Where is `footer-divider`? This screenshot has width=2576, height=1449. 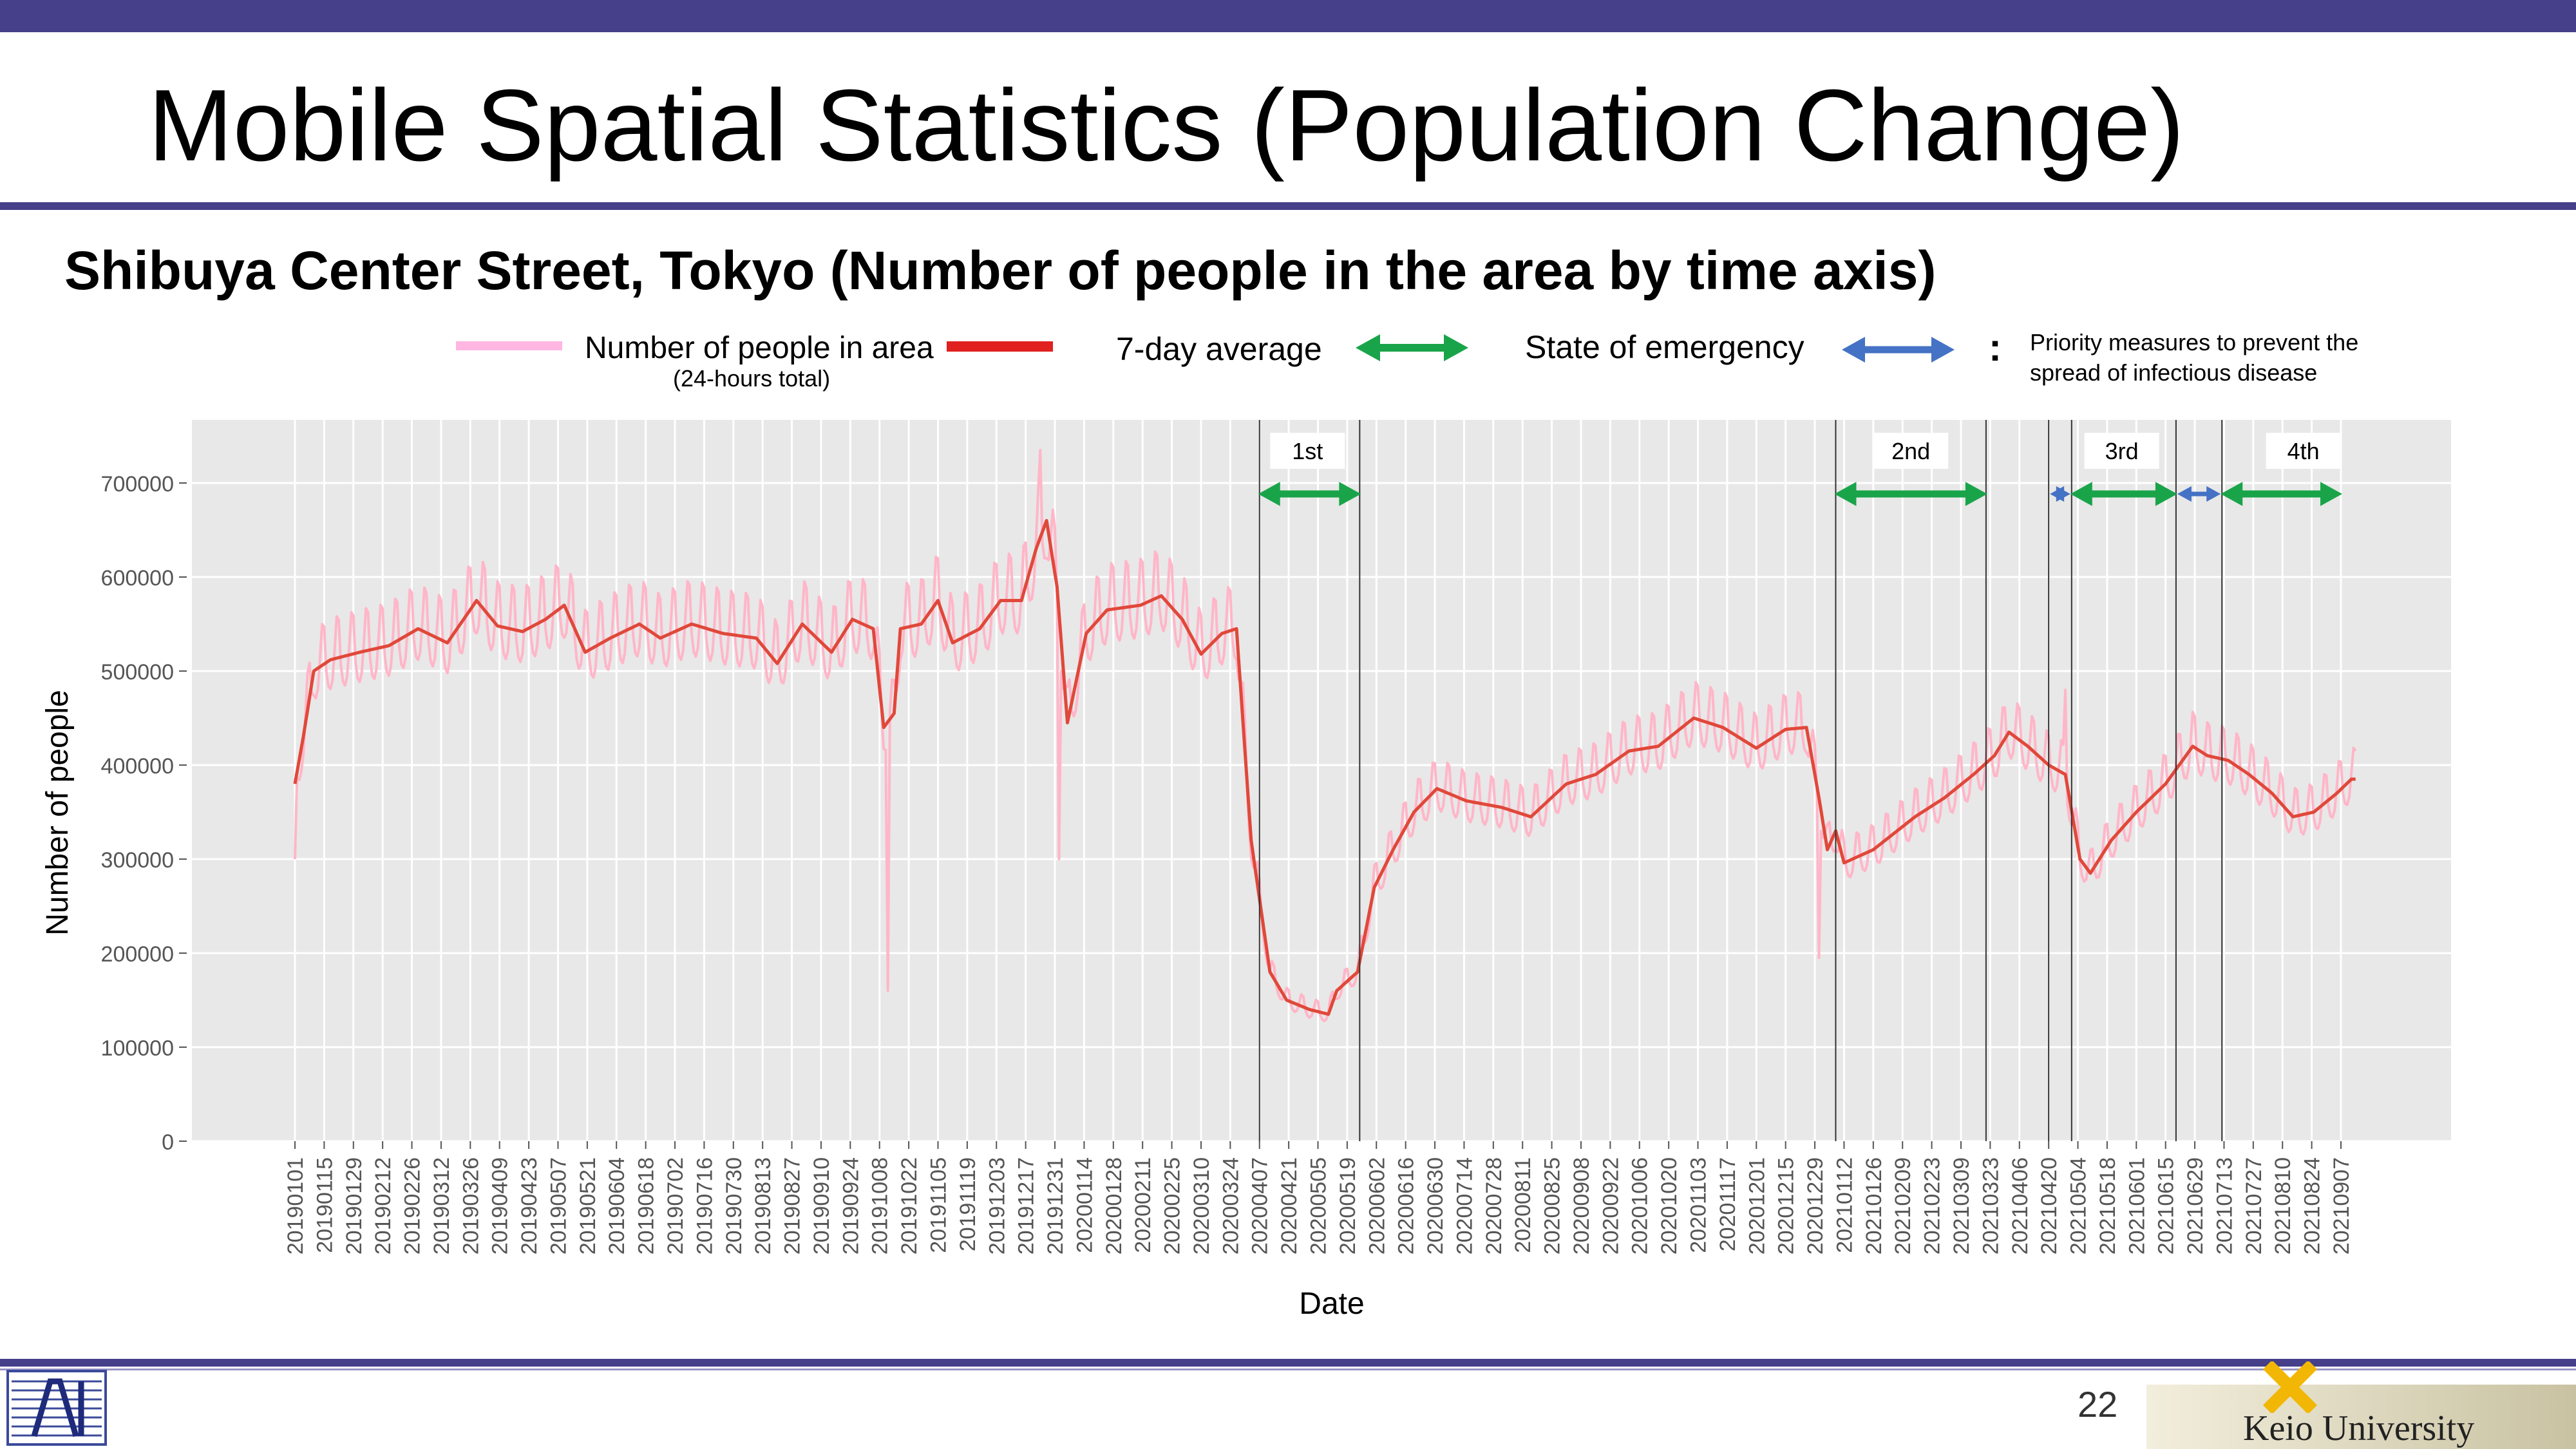 footer-divider is located at coordinates (1288, 1363).